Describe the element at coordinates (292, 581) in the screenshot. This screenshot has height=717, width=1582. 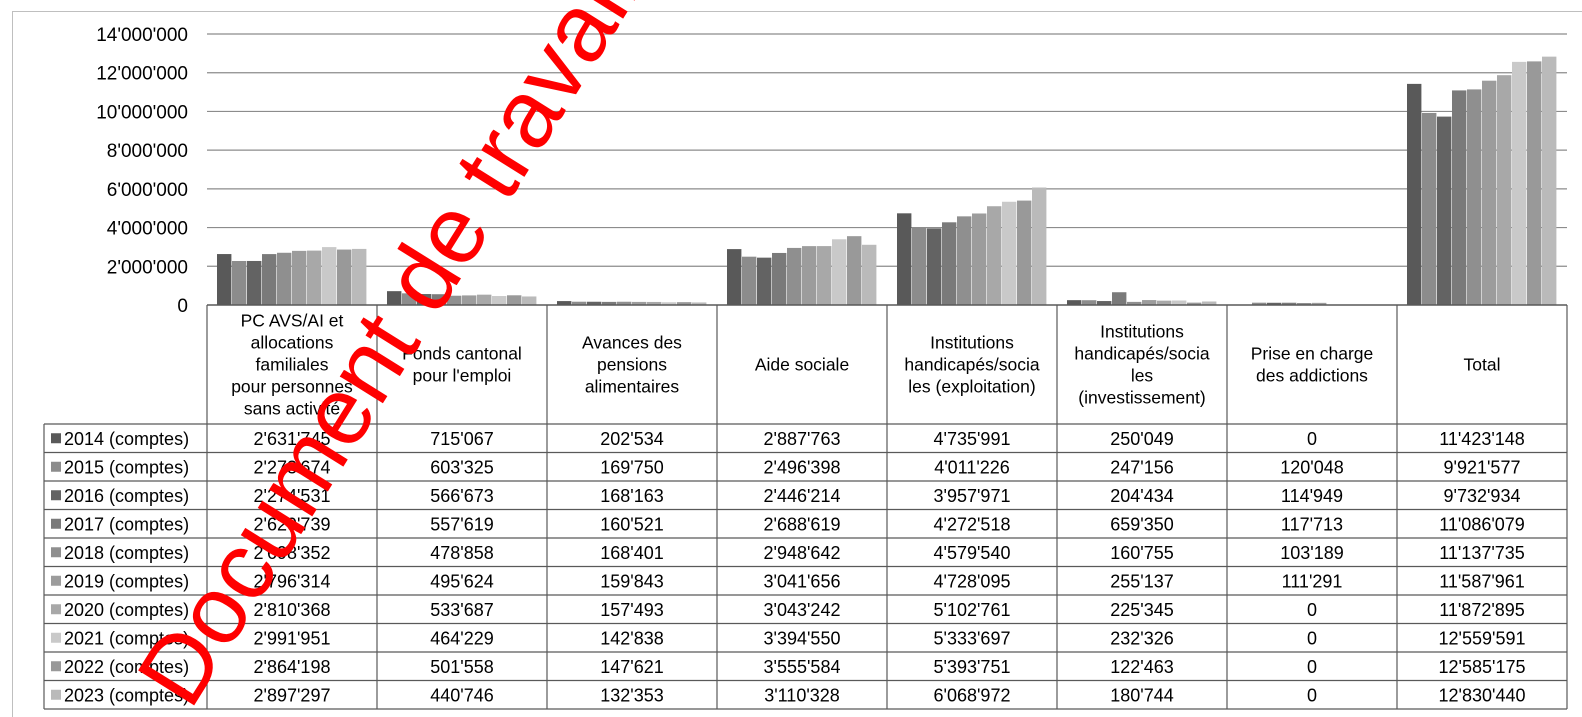
I see `data-label: 2'796'314` at that location.